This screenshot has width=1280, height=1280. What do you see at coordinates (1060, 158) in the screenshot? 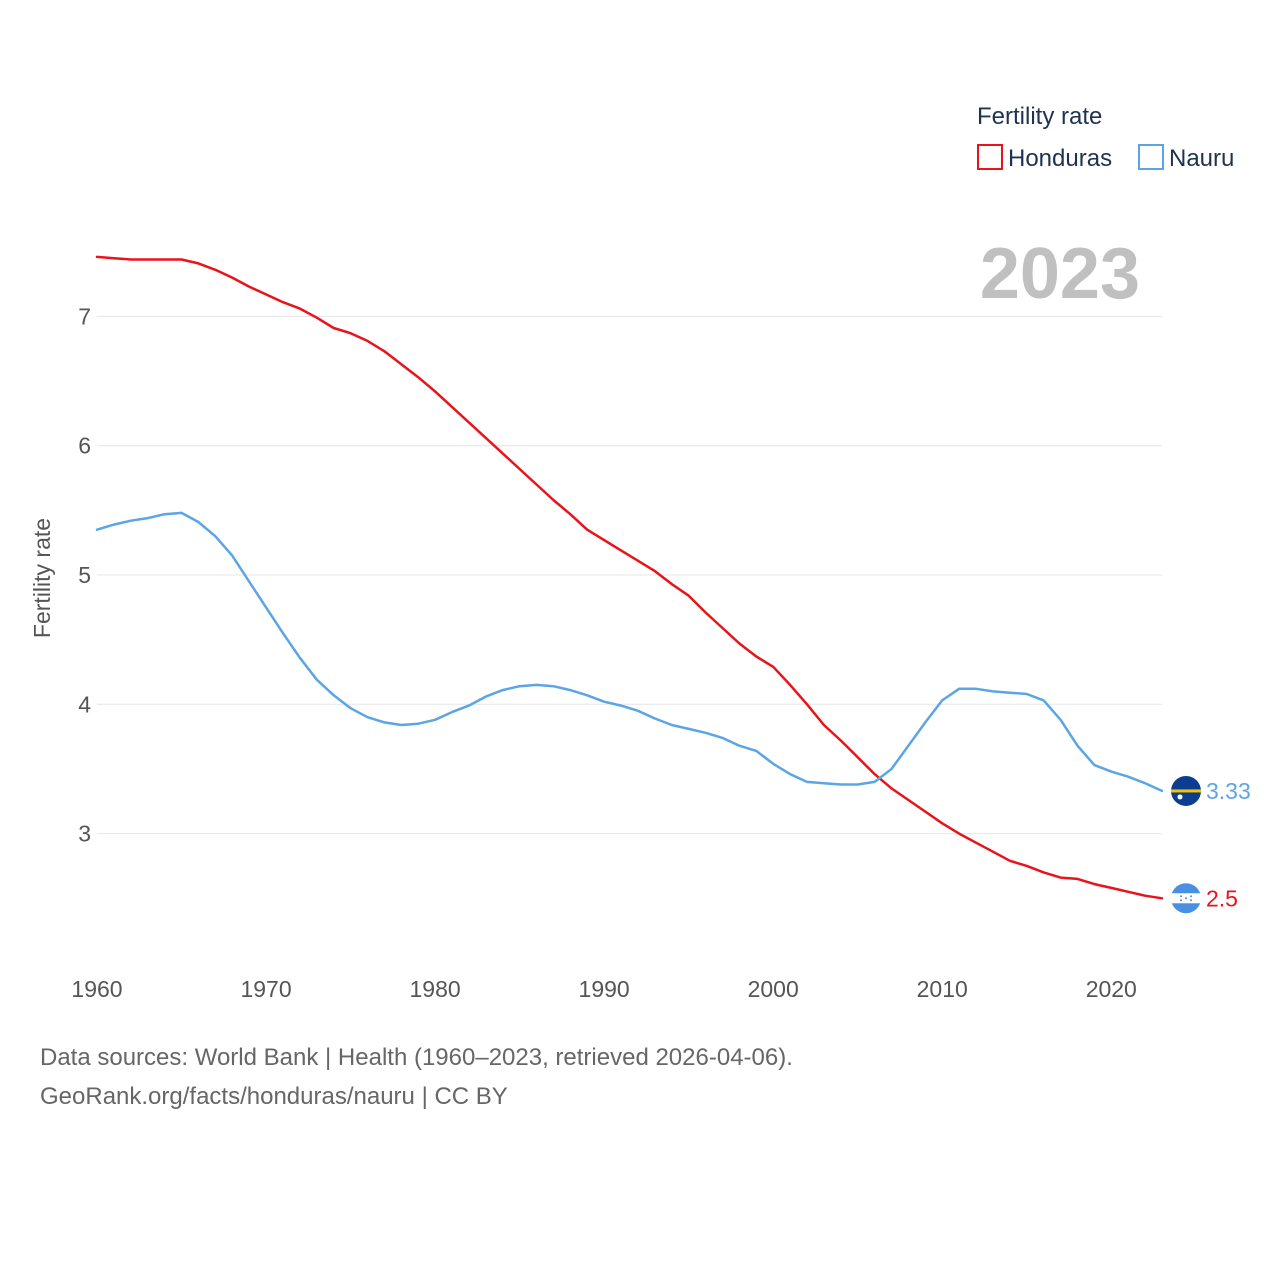
I see `legend-label-honduras: Honduras` at bounding box center [1060, 158].